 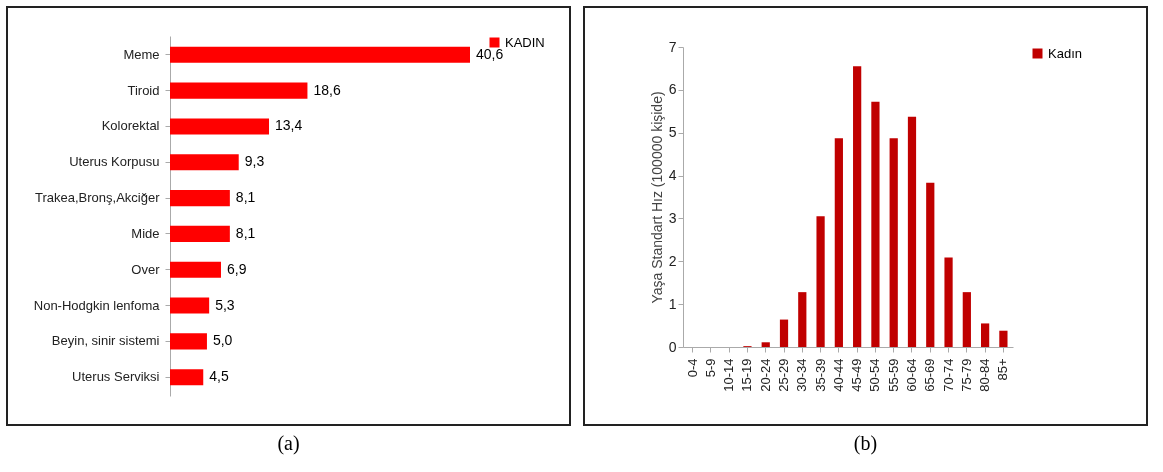 What do you see at coordinates (710, 368) in the screenshot?
I see `x-tick-label: 5-9` at bounding box center [710, 368].